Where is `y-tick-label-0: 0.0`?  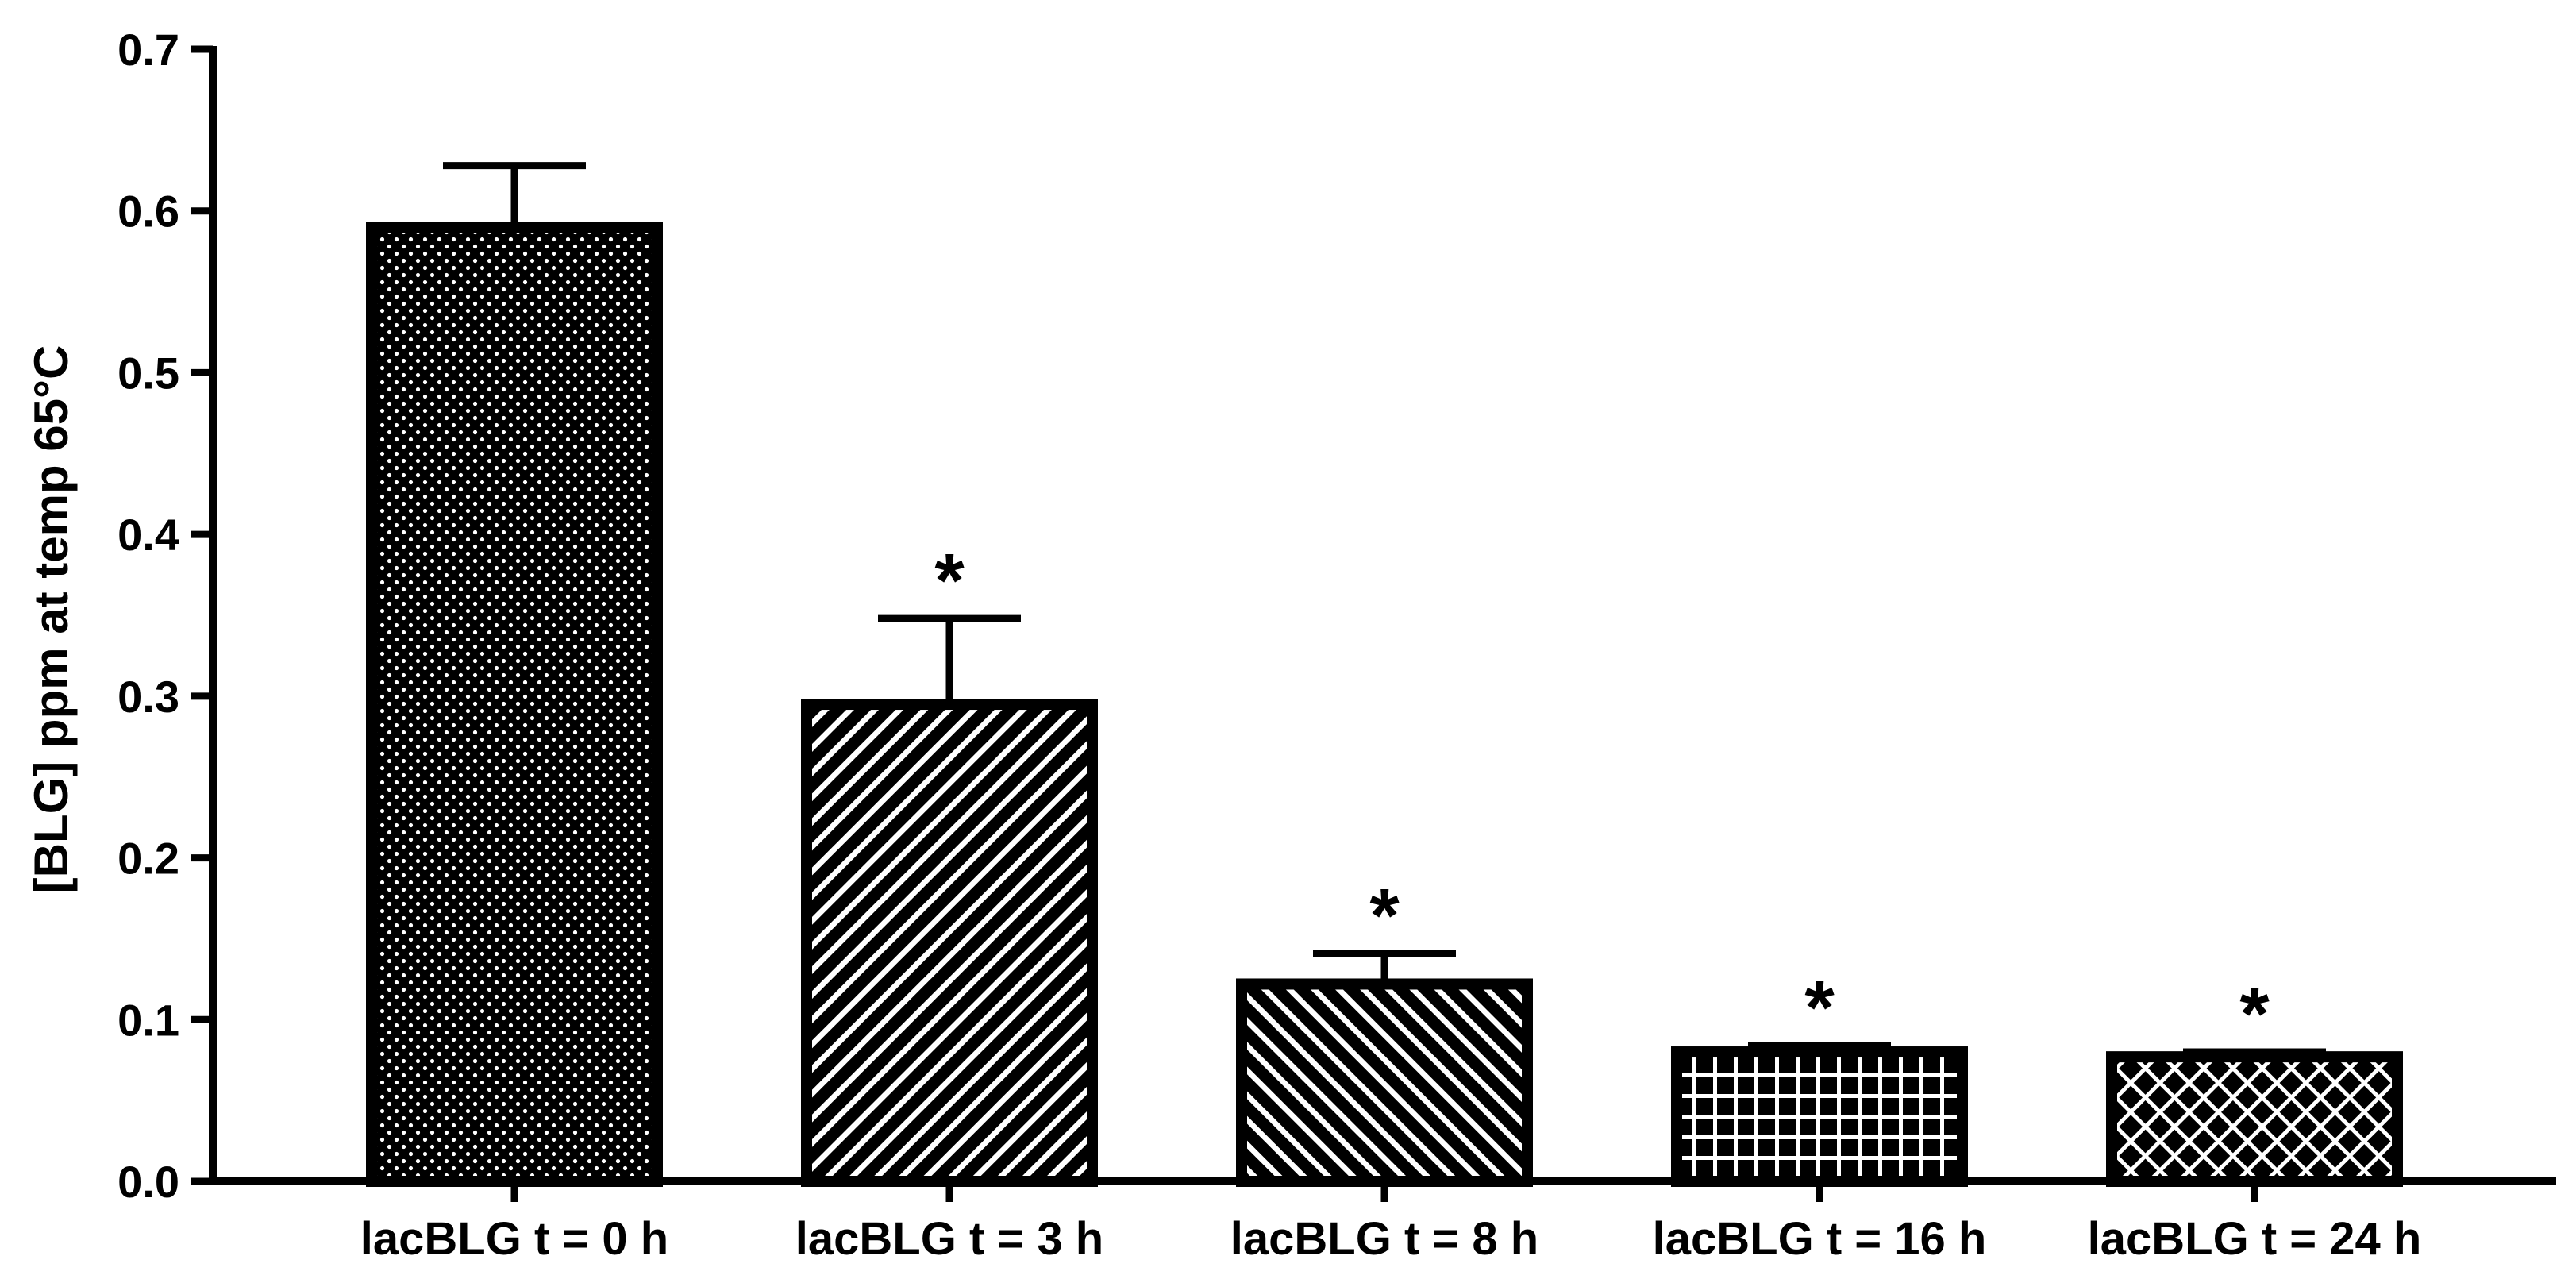
y-tick-label-0: 0.0 is located at coordinates (148, 1182).